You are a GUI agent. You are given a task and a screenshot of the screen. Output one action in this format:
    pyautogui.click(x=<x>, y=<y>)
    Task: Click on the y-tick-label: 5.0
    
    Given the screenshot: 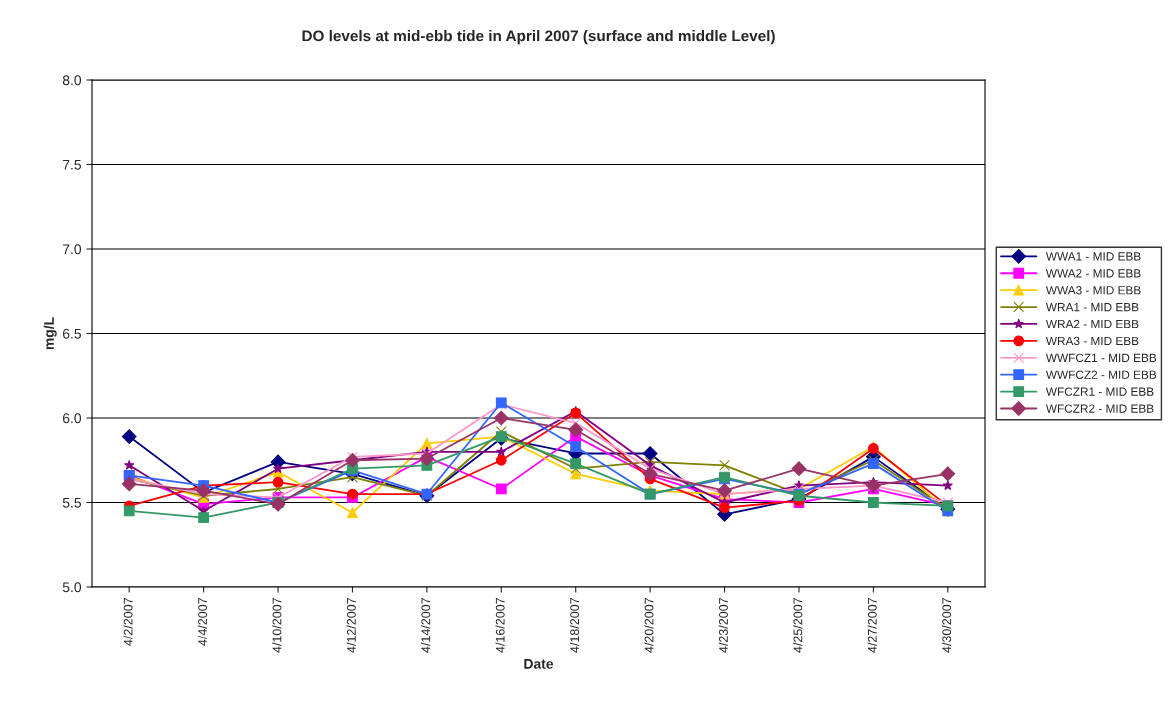 What is the action you would take?
    pyautogui.click(x=72, y=587)
    